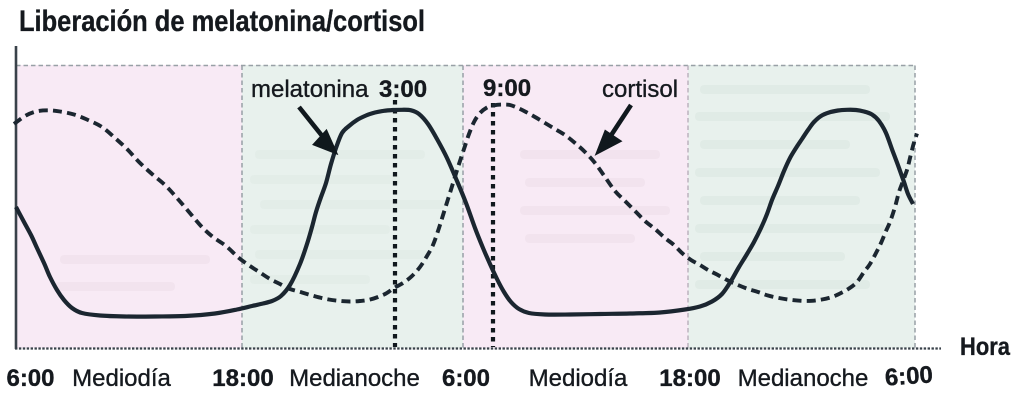 This screenshot has width=1024, height=403. What do you see at coordinates (403, 89) in the screenshot?
I see `svg-text: 3:00` at bounding box center [403, 89].